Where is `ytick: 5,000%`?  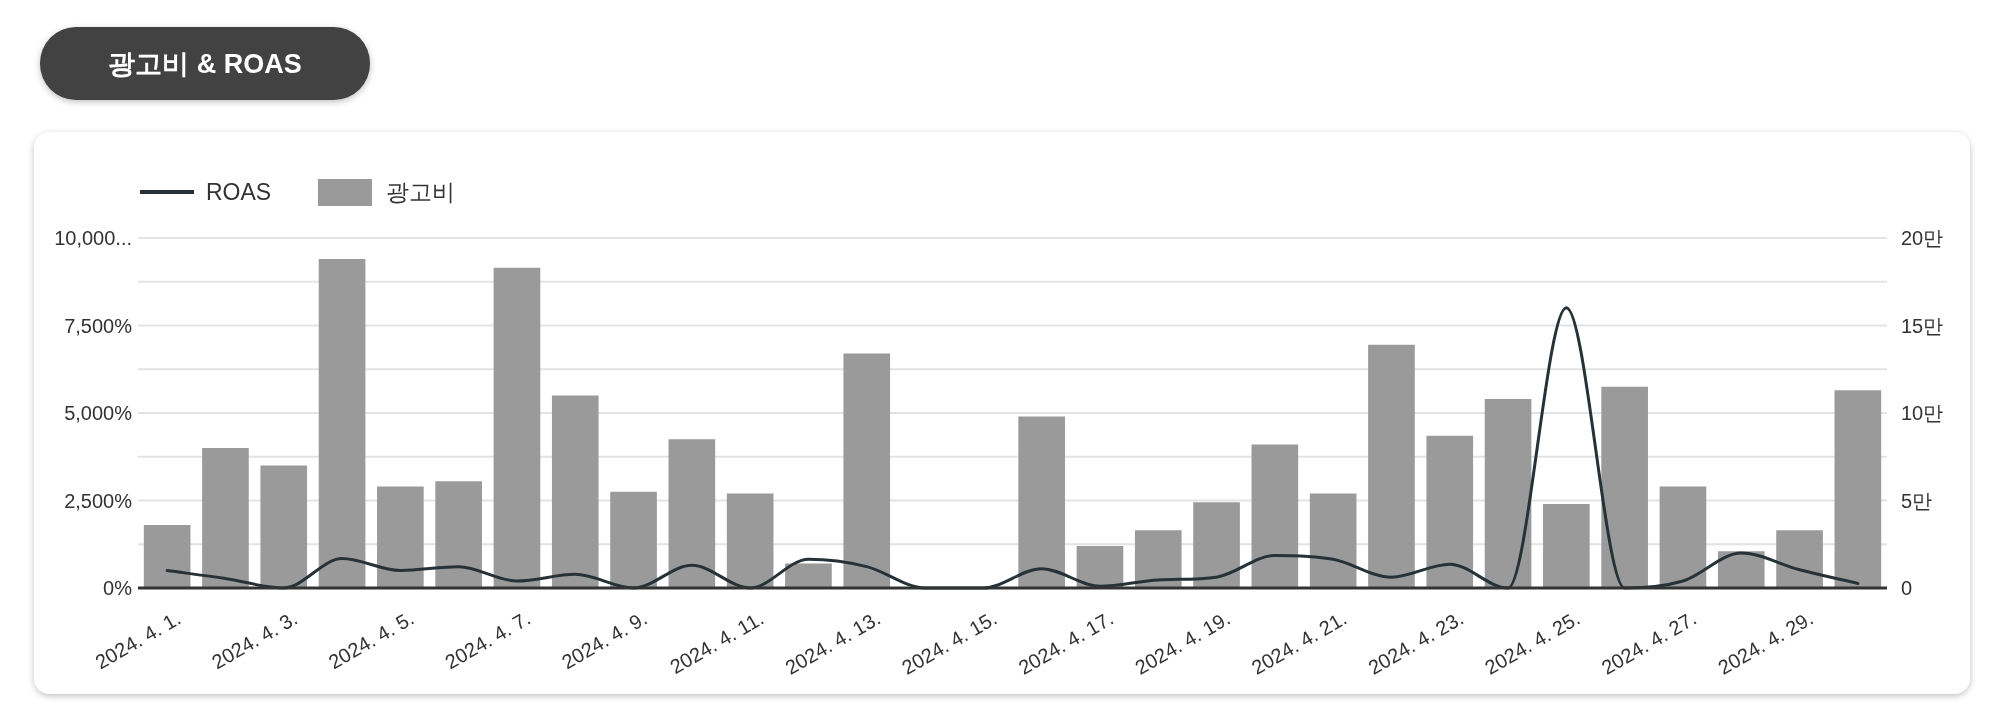 ytick: 5,000% is located at coordinates (98, 413).